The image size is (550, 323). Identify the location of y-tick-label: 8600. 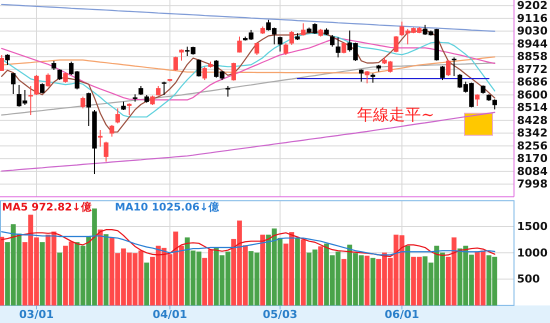
(532, 95).